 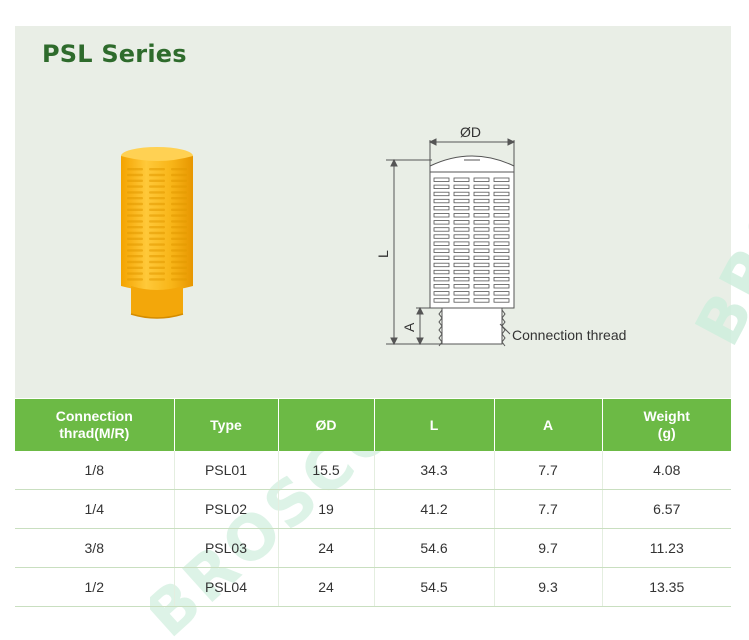 I want to click on watermark-right: BROSCOO, so click(x=715, y=178).